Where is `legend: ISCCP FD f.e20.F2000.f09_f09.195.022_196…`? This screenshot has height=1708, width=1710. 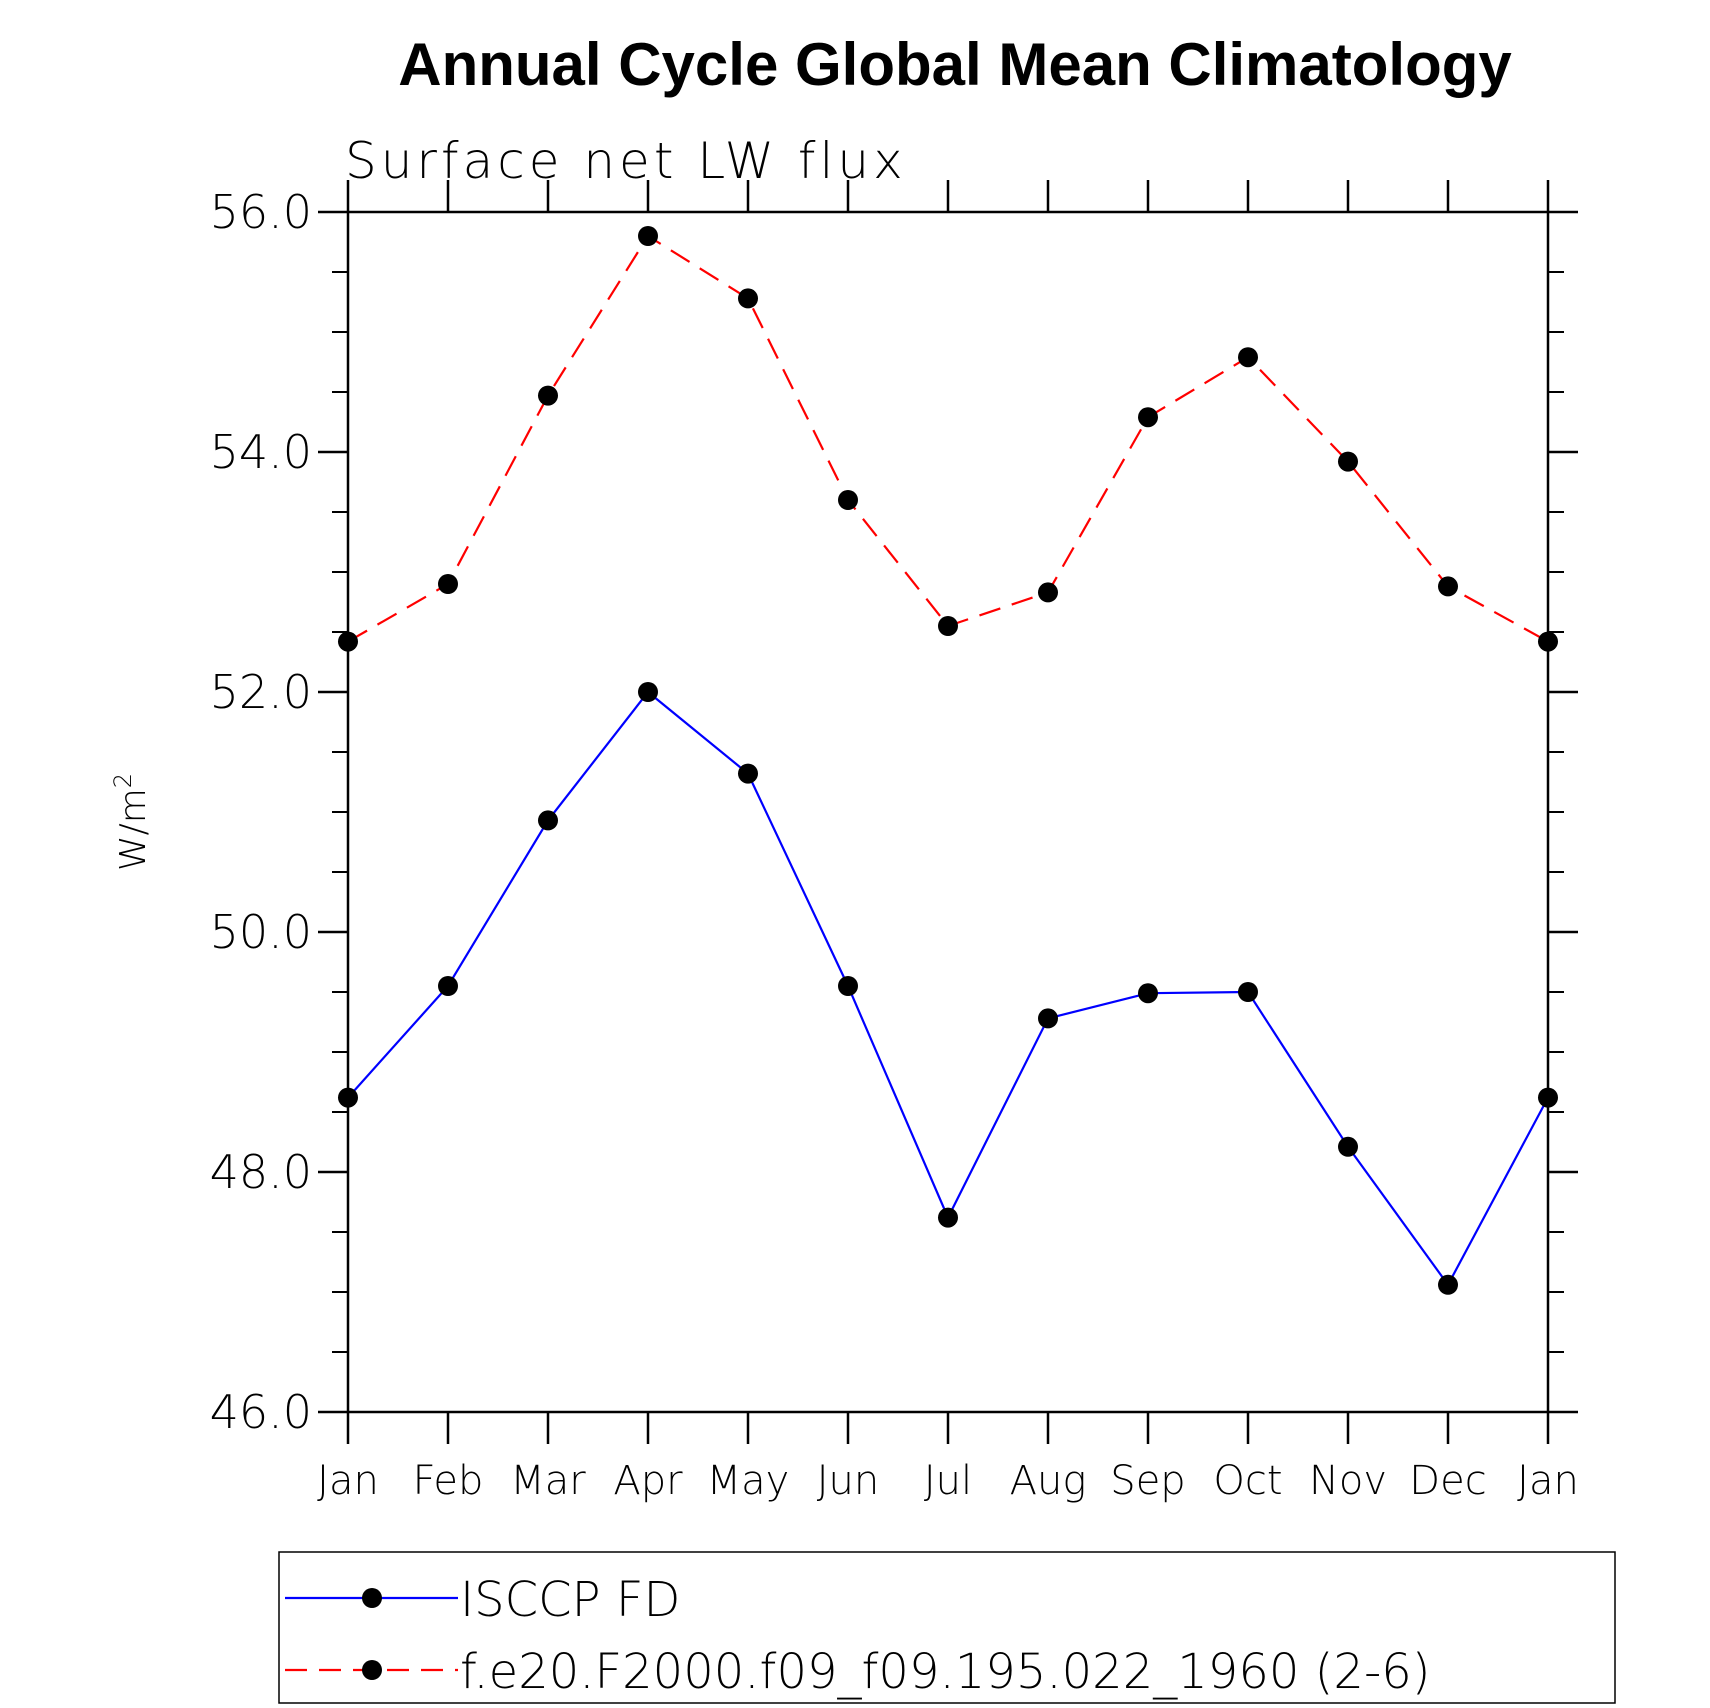 legend: ISCCP FD f.e20.F2000.f09_f09.195.022_196… is located at coordinates (947, 1627).